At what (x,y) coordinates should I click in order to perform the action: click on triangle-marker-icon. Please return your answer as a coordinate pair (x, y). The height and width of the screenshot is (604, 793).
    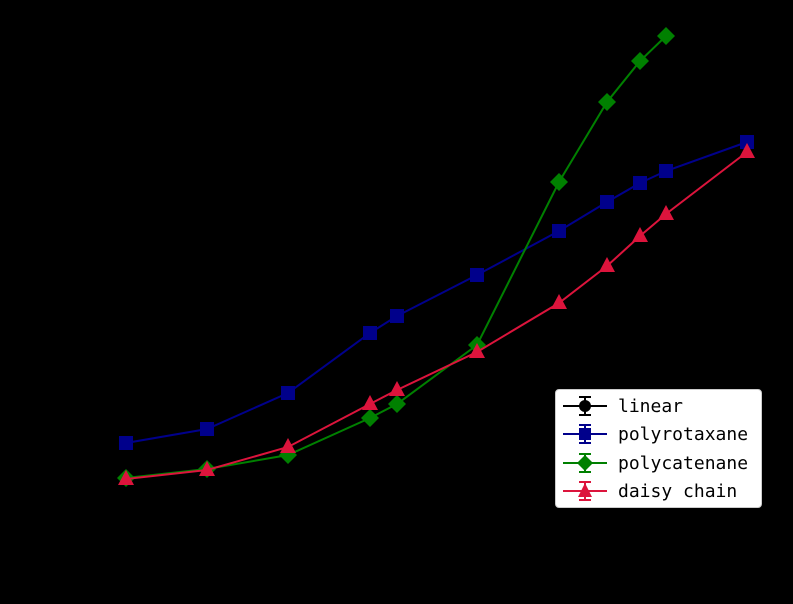
    Looking at the image, I should click on (585, 491).